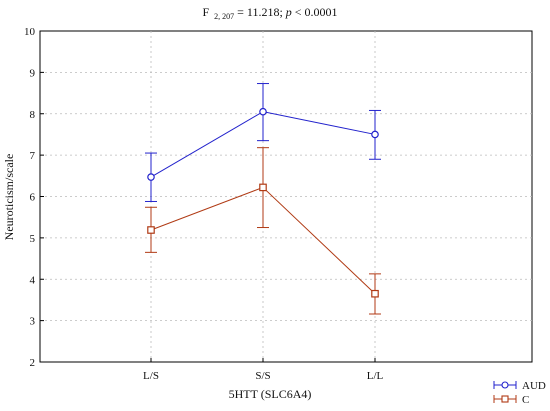  Describe the element at coordinates (505, 399) in the screenshot. I see `legend-marker-square` at that location.